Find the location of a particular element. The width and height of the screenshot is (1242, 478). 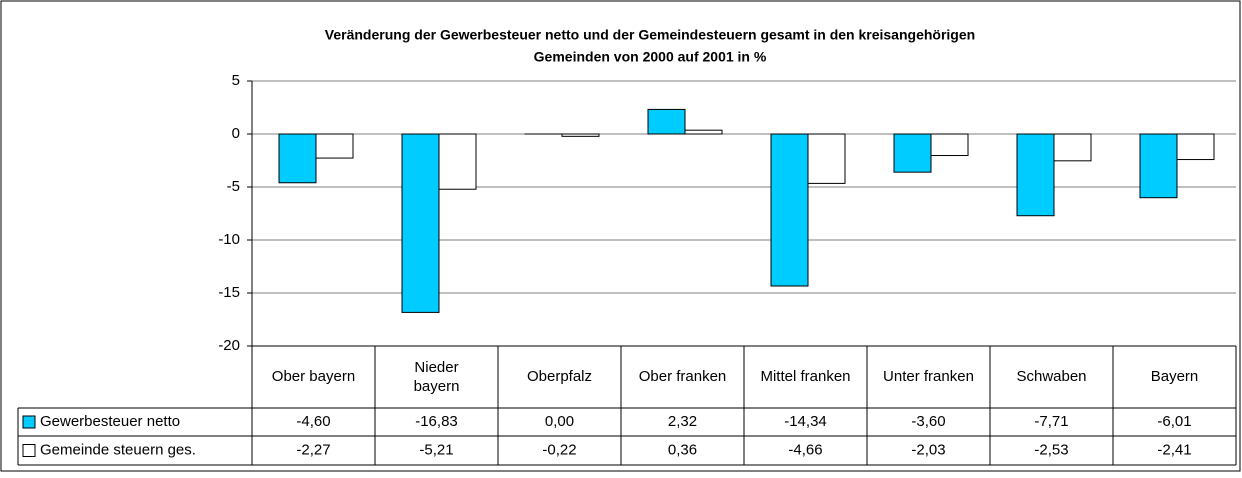

legend-label: Gewerbesteuer netto is located at coordinates (110, 421).